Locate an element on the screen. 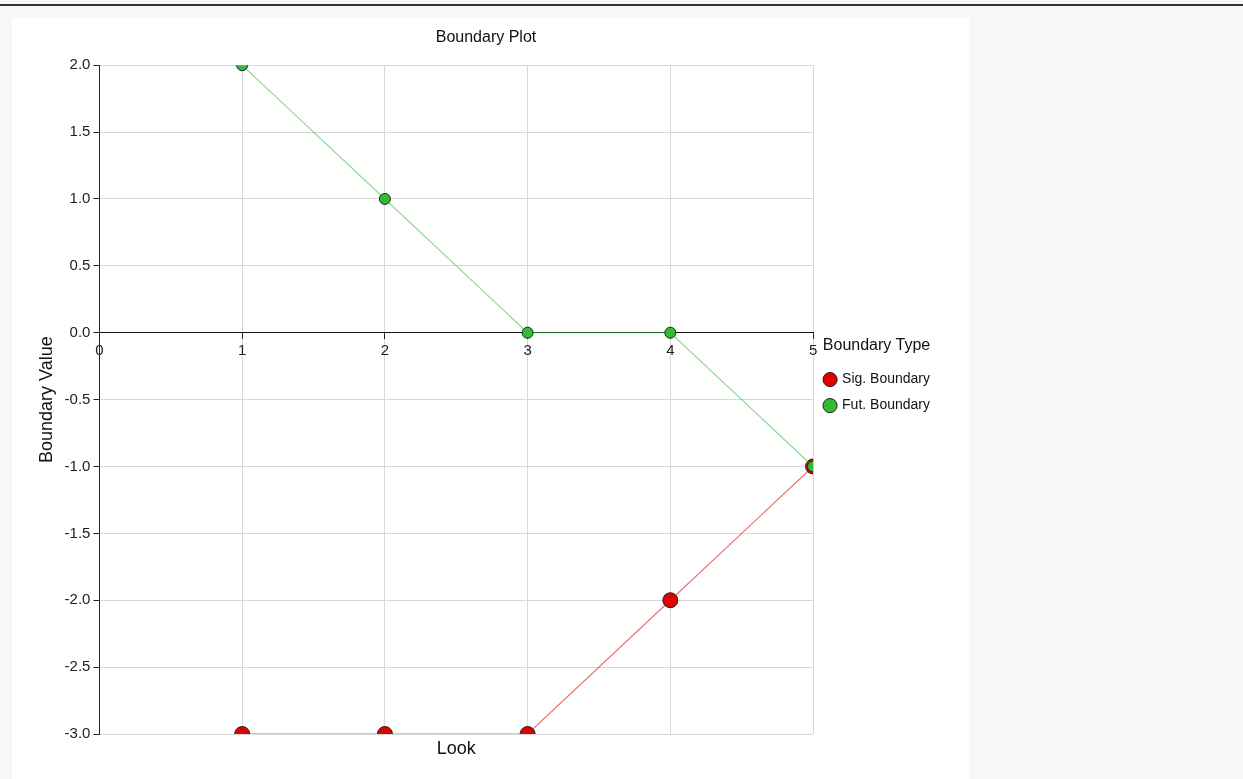 Image resolution: width=1243 pixels, height=779 pixels. y-tick-label: -0.5 is located at coordinates (77, 398).